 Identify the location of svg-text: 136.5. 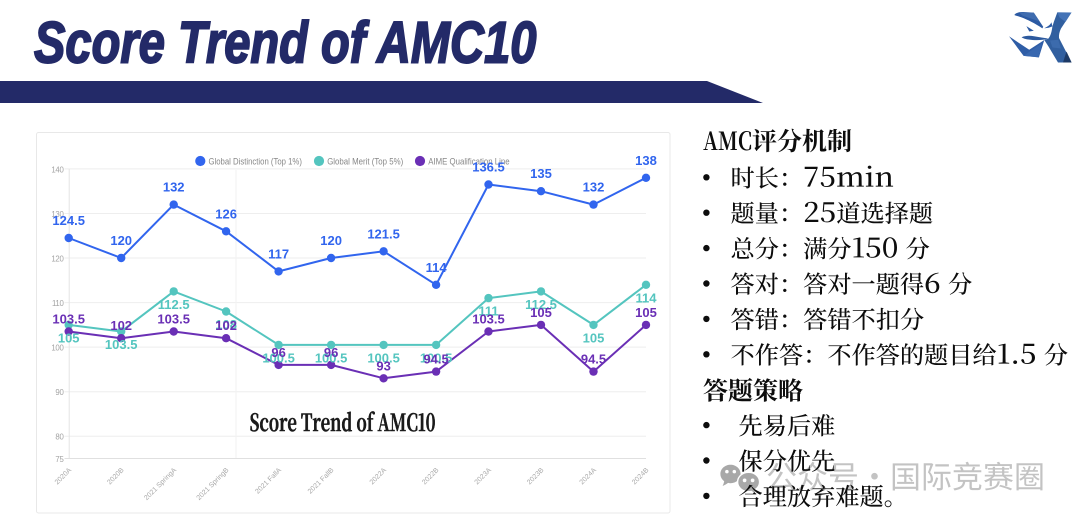
(488, 167).